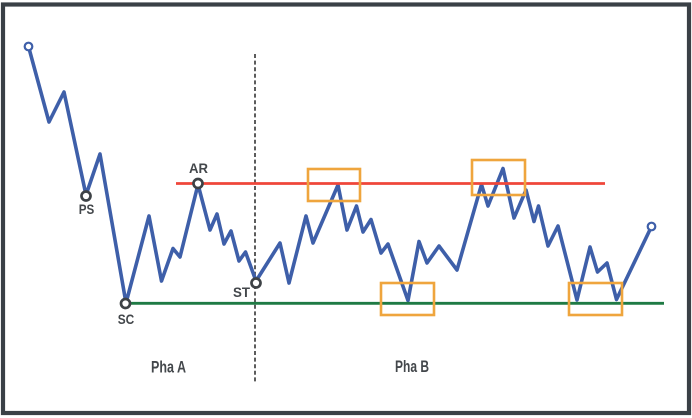  Describe the element at coordinates (412, 366) in the screenshot. I see `svg-text: Pha B` at that location.